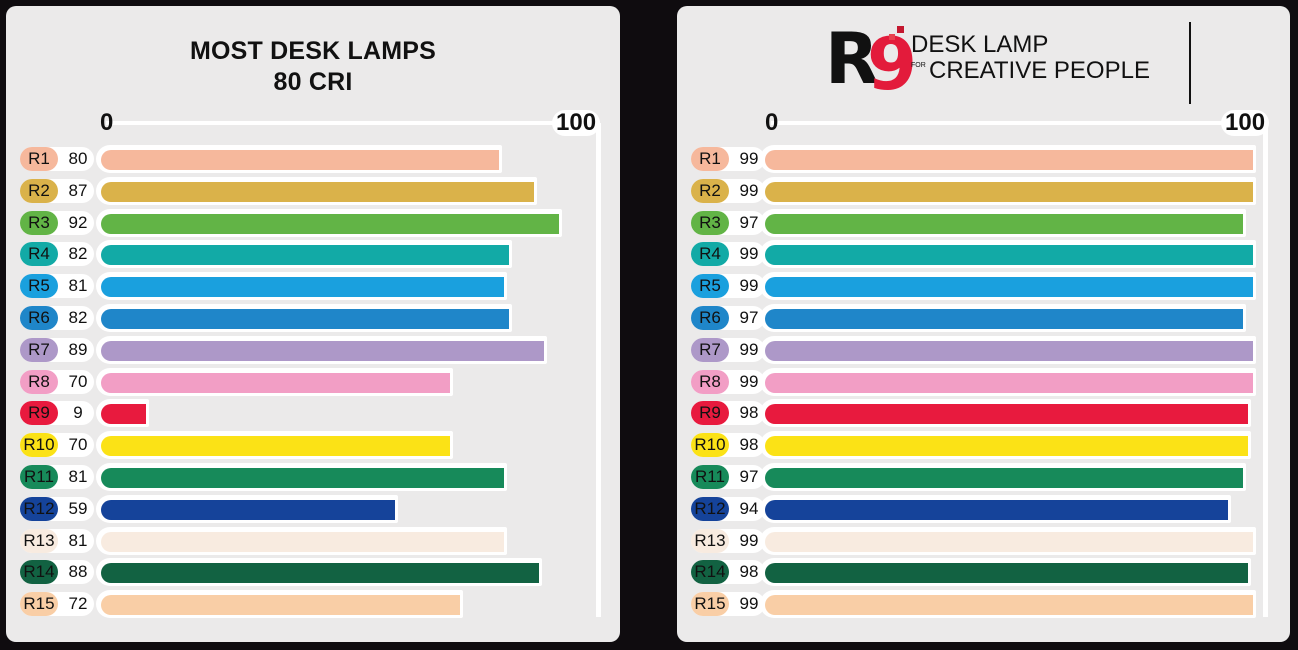 The image size is (1298, 650). What do you see at coordinates (39, 445) in the screenshot?
I see `r-index-badge: R10` at bounding box center [39, 445].